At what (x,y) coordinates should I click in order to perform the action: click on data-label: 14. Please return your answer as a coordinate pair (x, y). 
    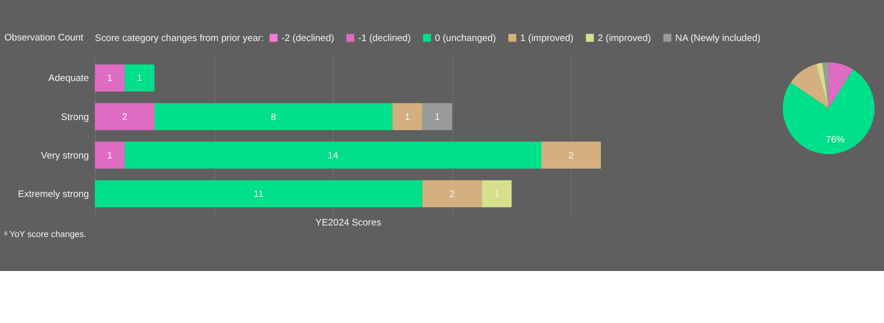
    Looking at the image, I should click on (333, 156).